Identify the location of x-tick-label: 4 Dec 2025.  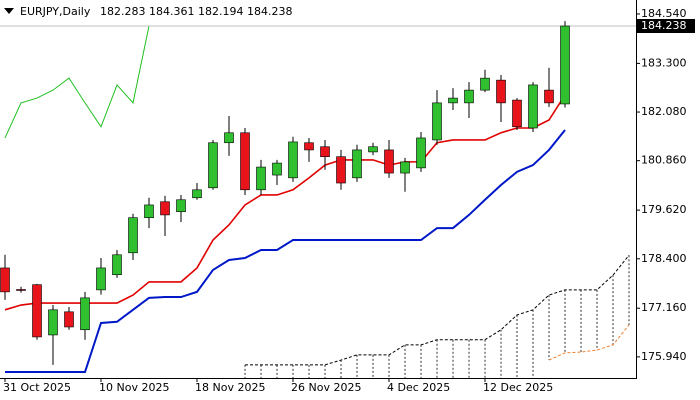
(418, 387).